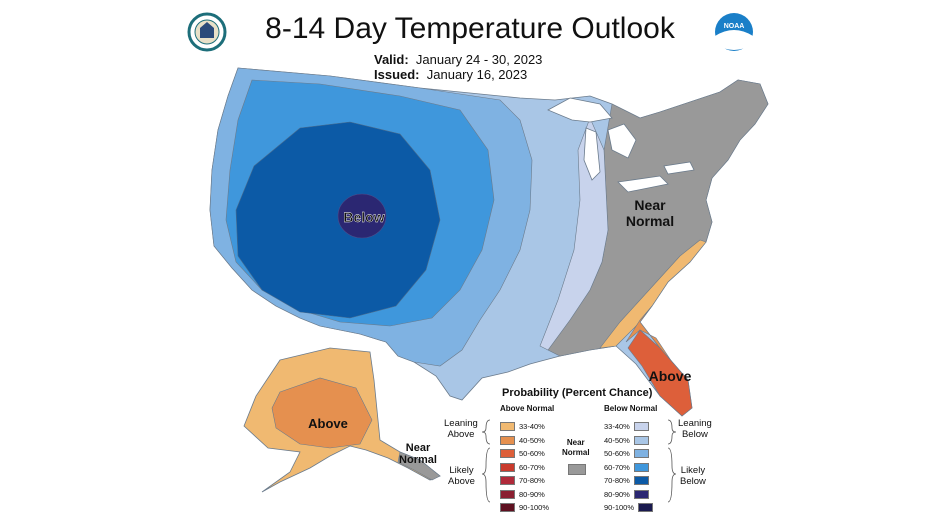 This screenshot has width=932, height=524. I want to click on legend-near-normal: Near Normal, so click(576, 447).